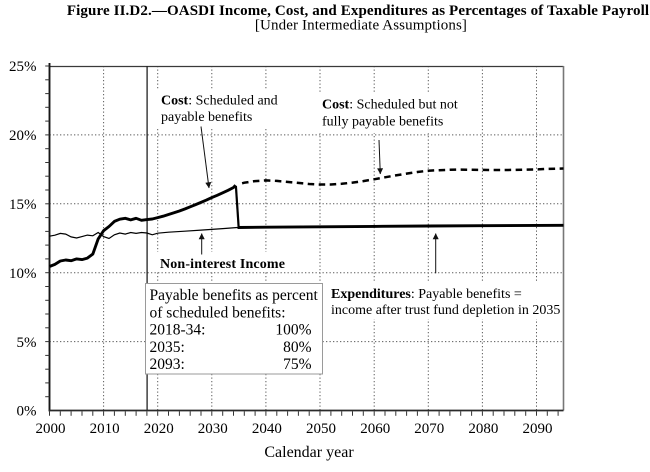  I want to click on svg-text: 2090, so click(538, 429).